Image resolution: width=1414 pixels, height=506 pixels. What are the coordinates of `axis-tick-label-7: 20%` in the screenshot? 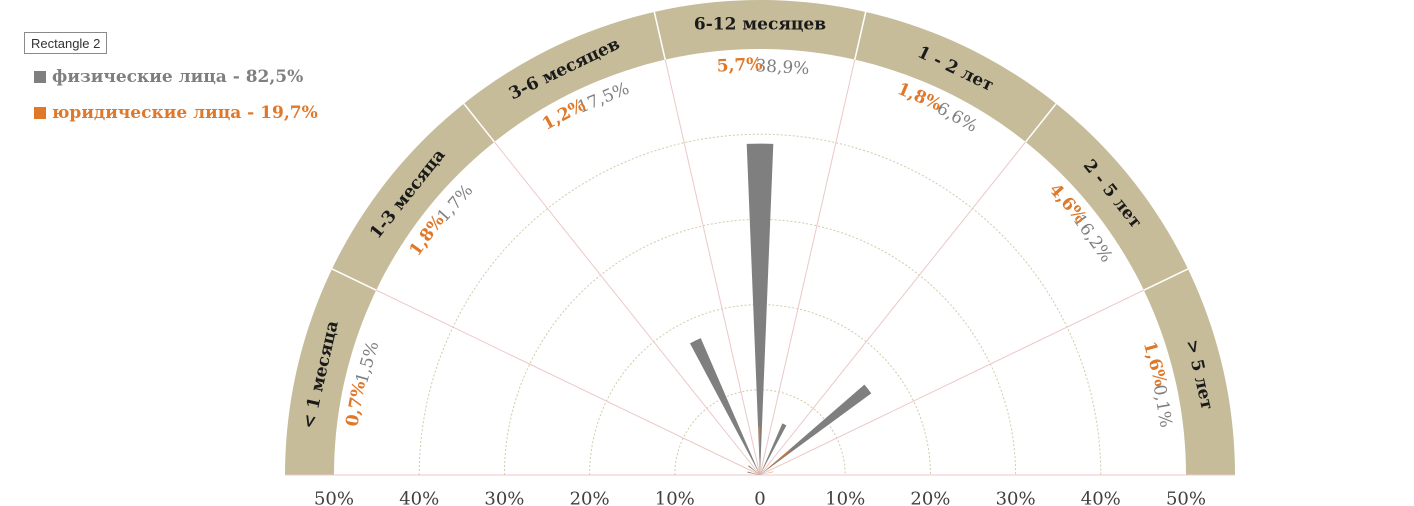 It's located at (930, 497).